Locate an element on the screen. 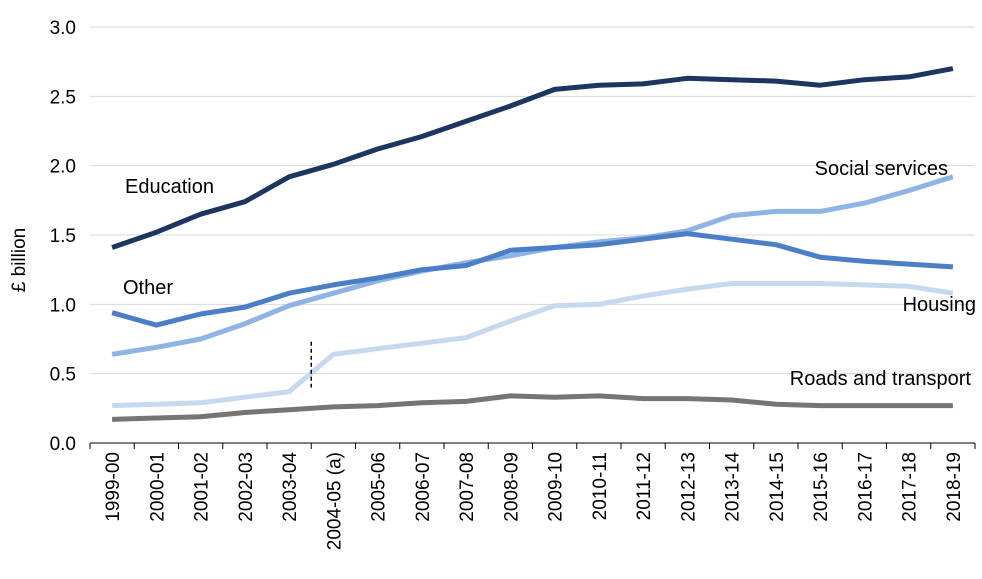 The image size is (982, 579). x-tick-label: 2009-10 is located at coordinates (556, 487).